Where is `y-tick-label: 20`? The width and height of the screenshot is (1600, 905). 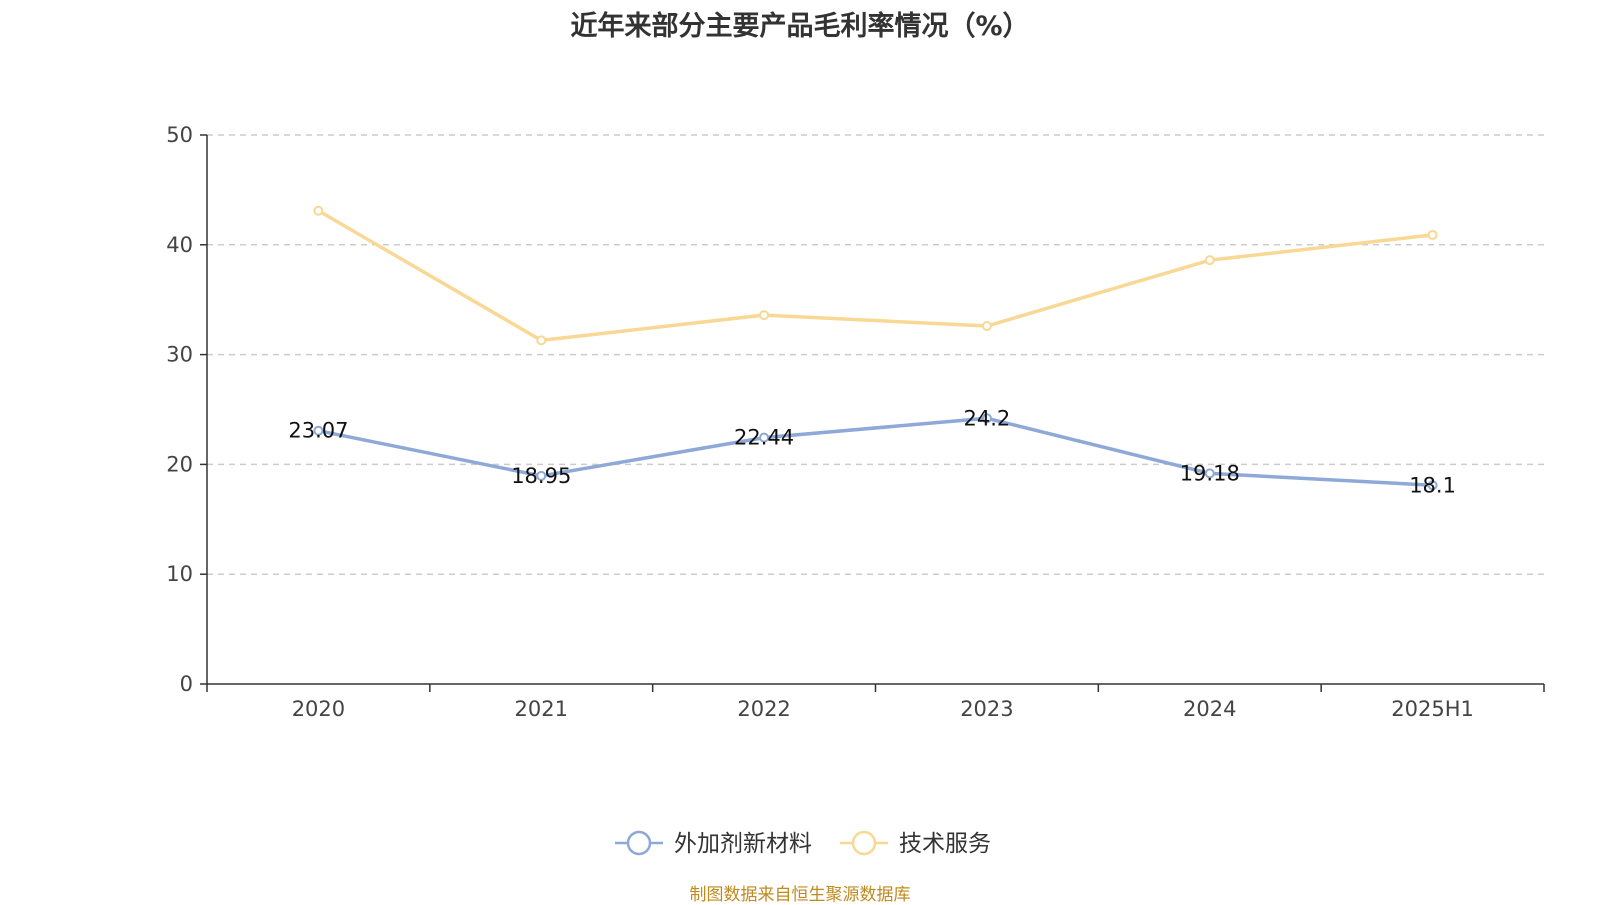
y-tick-label: 20 is located at coordinates (179, 464).